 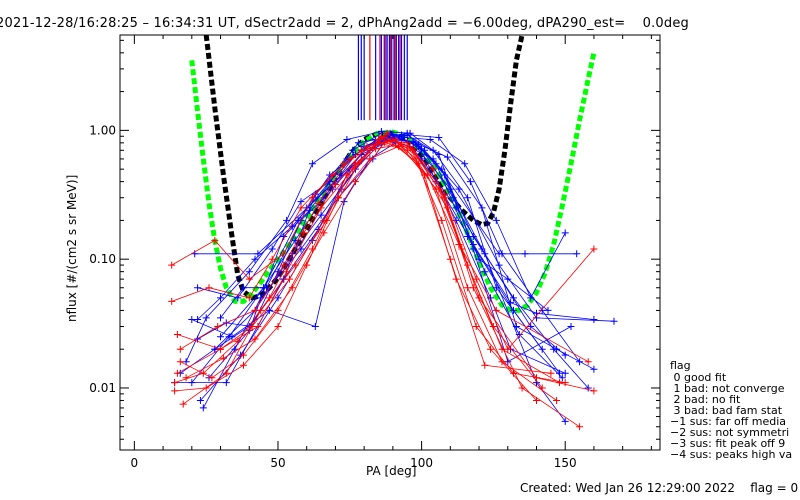 I want to click on y-tick-label: 0.01, so click(x=102, y=388).